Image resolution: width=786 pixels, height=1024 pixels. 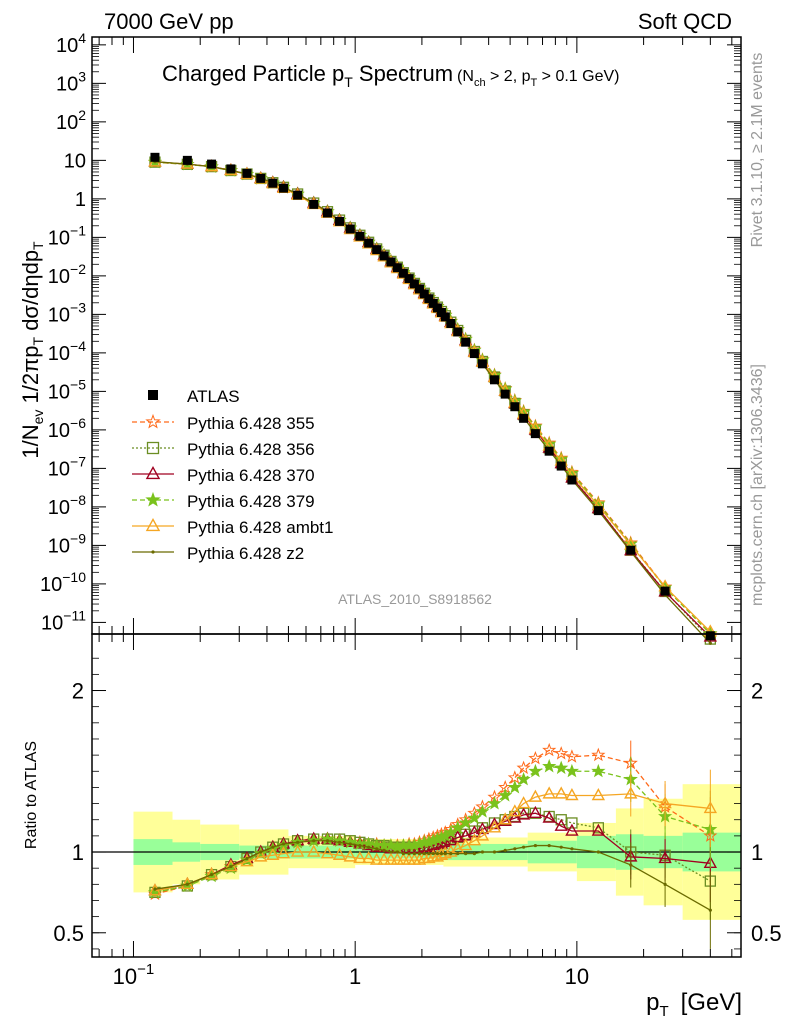 I want to click on main-ylabel: 1/Nev 1/2πpT dσ/dηdpT, so click(x=32, y=350).